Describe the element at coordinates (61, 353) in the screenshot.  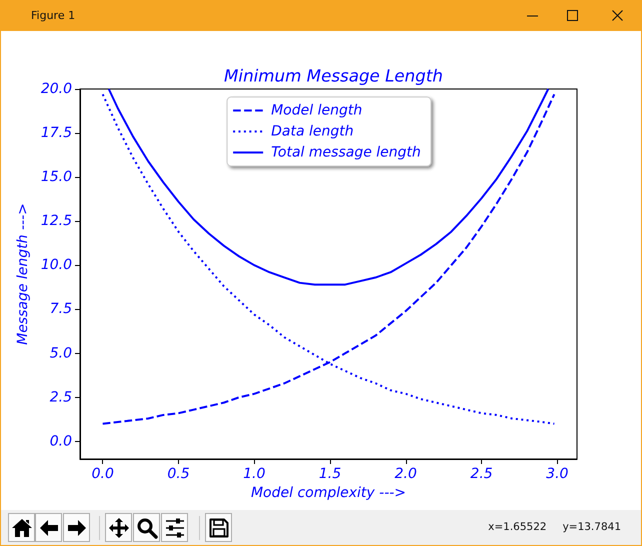
I see `y-tick-label: 5.0` at that location.